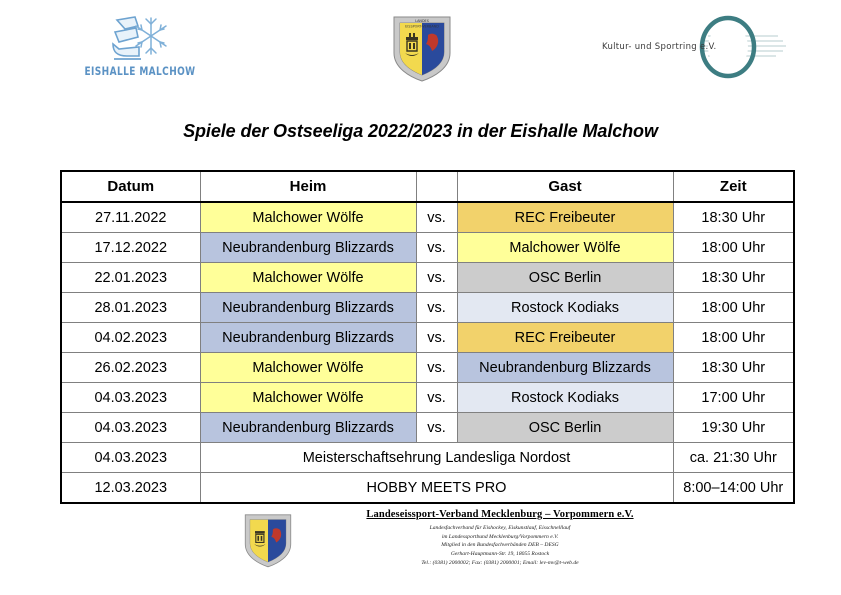  What do you see at coordinates (130, 488) in the screenshot?
I see `cell-datum: 12.03.2023` at bounding box center [130, 488].